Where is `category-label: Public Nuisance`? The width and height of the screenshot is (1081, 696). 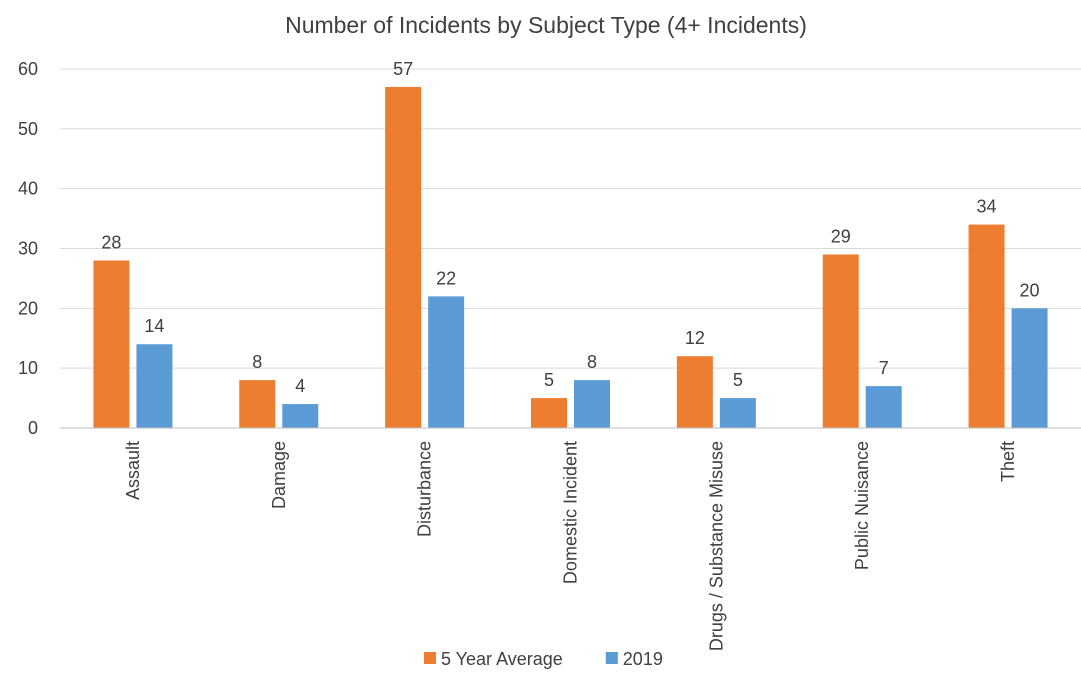 category-label: Public Nuisance is located at coordinates (862, 505).